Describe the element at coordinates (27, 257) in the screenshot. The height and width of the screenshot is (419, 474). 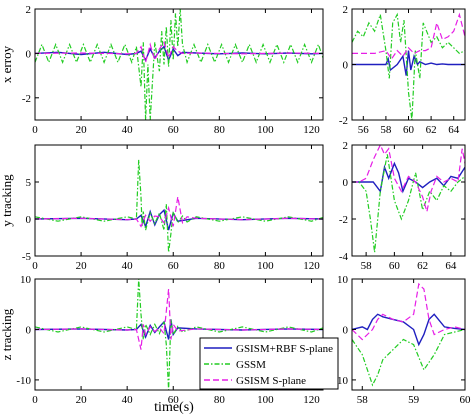
I see `y-tick-label: -5` at that location.